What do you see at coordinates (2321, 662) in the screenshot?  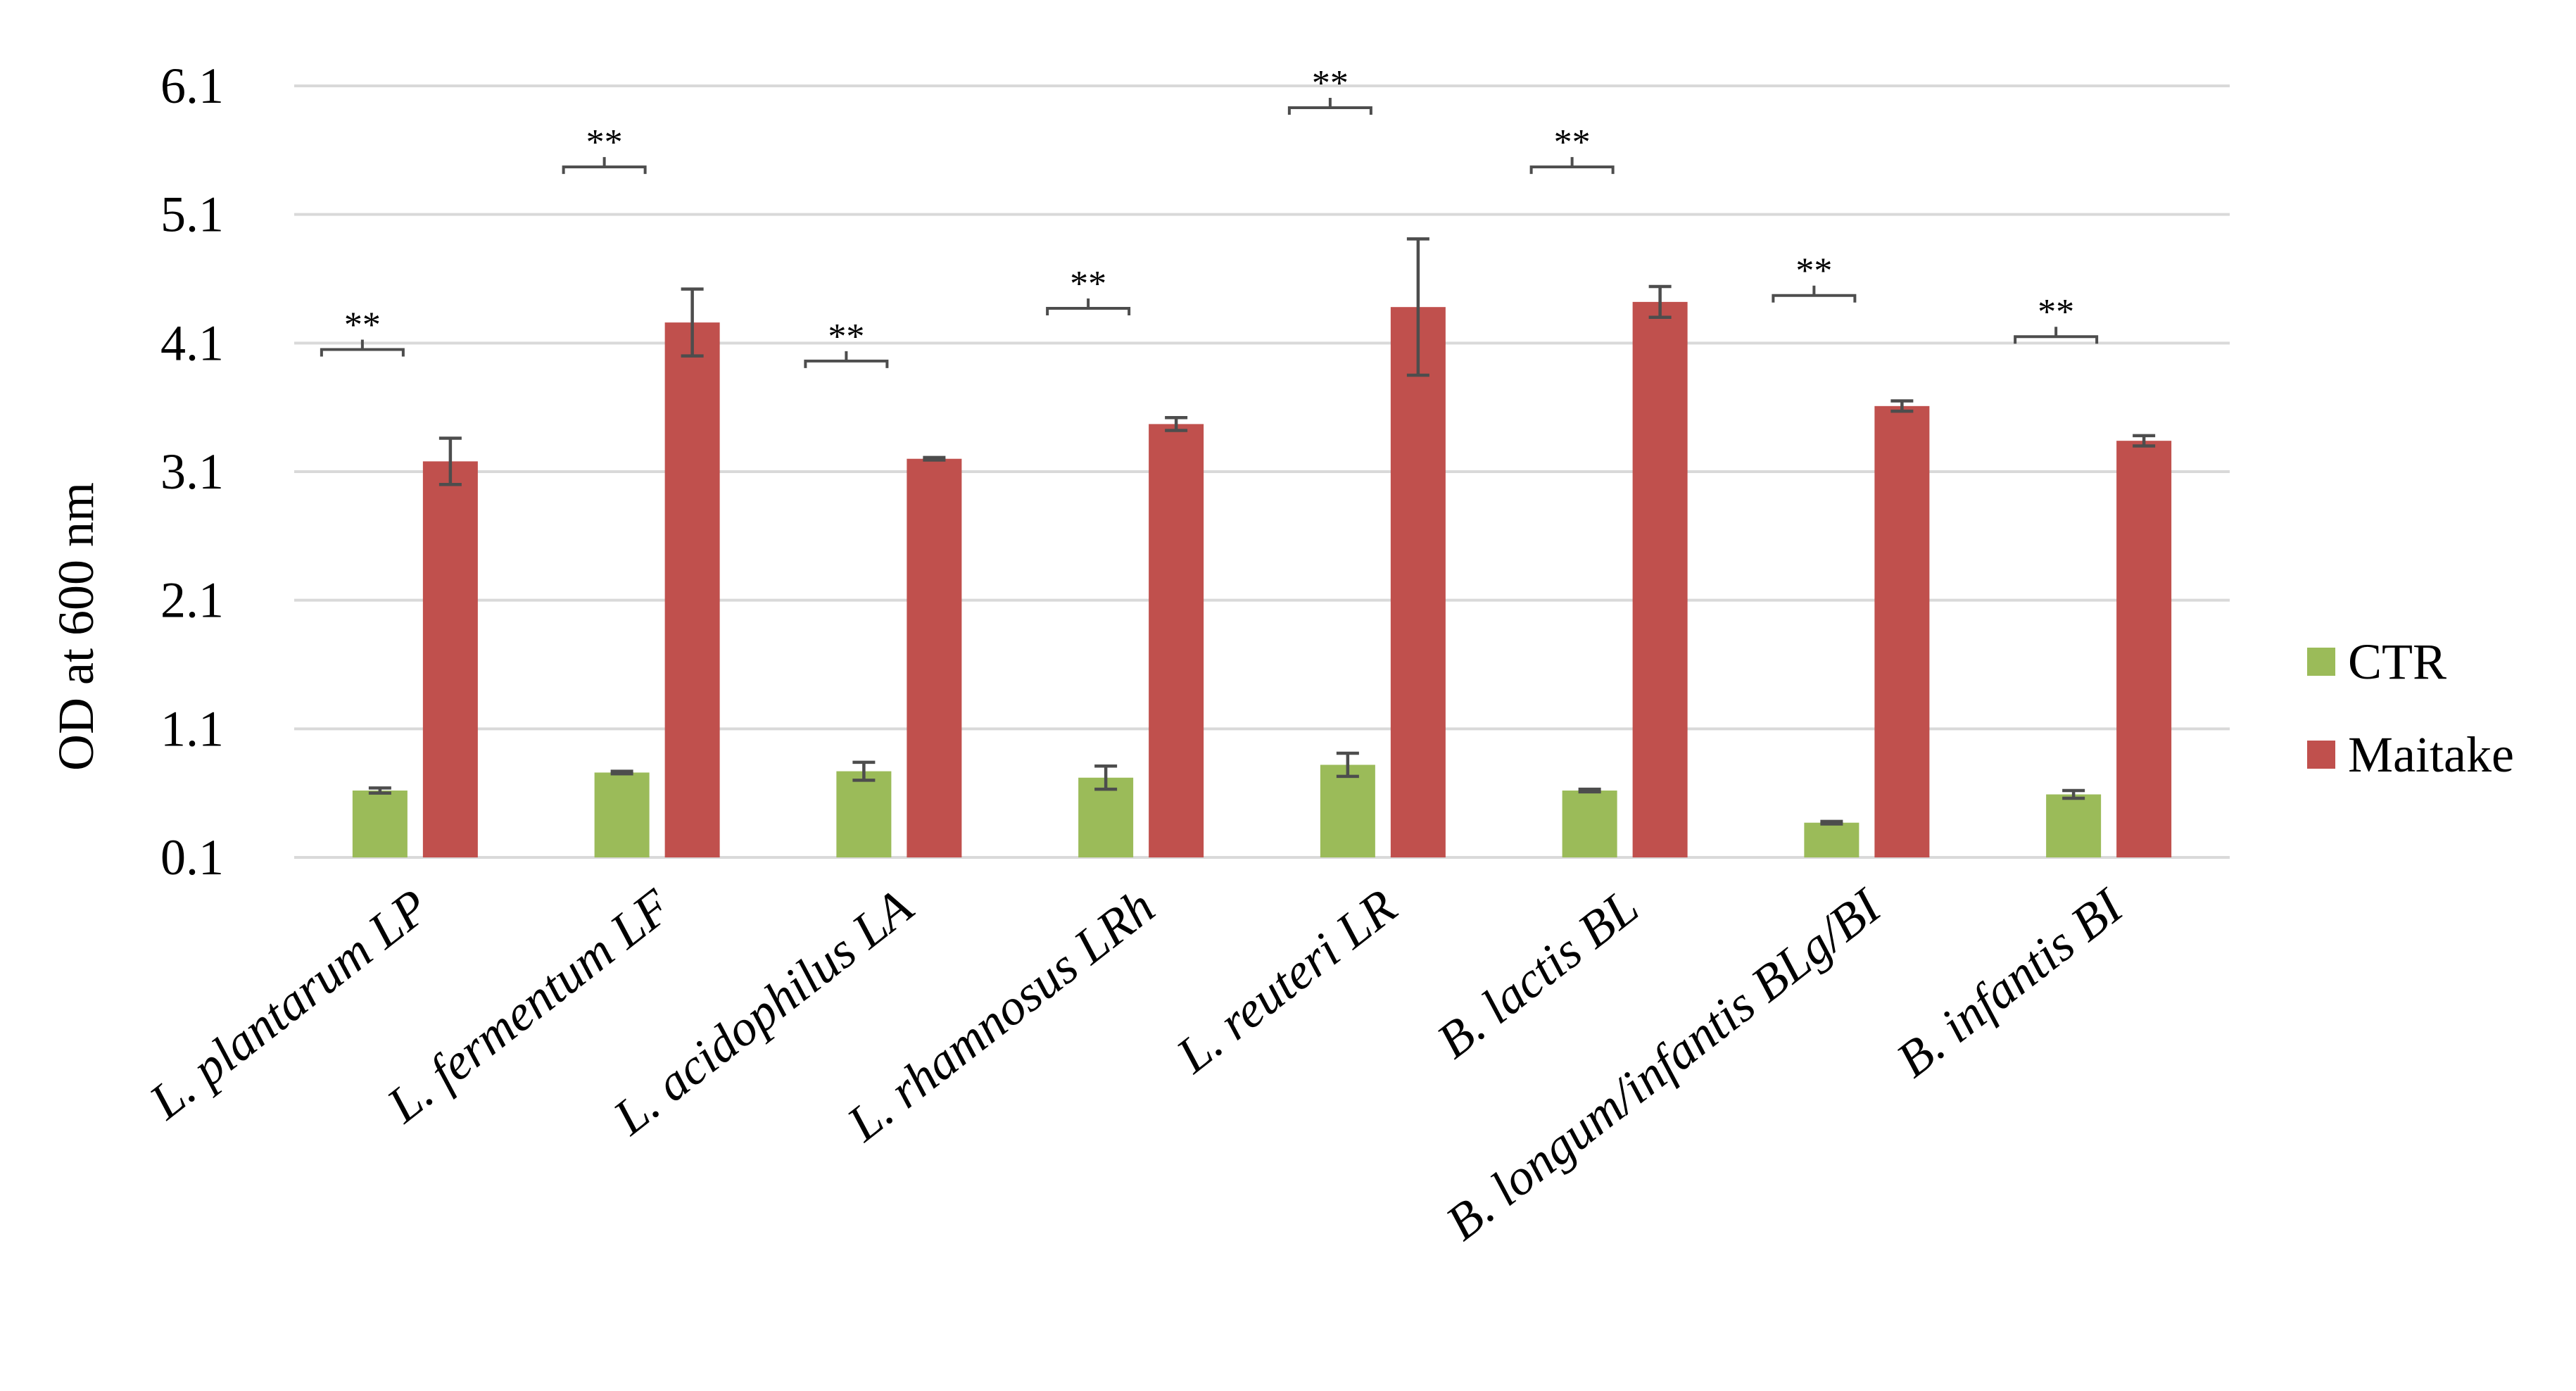 I see `legend-swatch-ctr` at bounding box center [2321, 662].